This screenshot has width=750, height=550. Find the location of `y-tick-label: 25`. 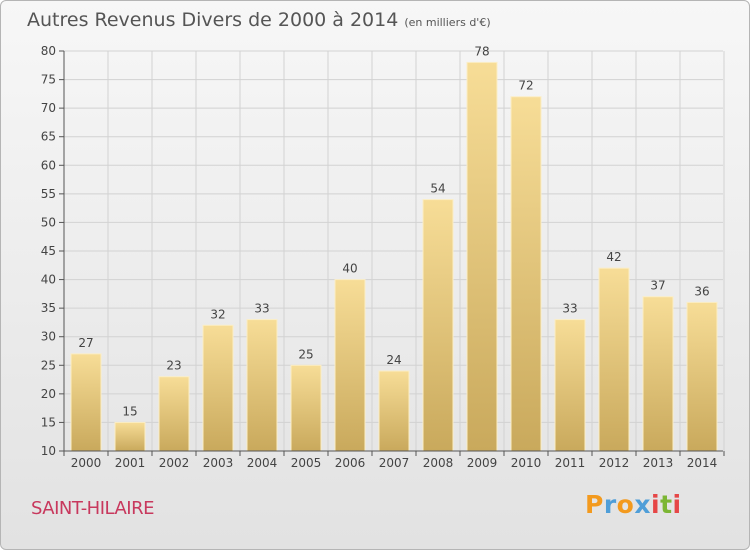

y-tick-label: 25 is located at coordinates (48, 365).